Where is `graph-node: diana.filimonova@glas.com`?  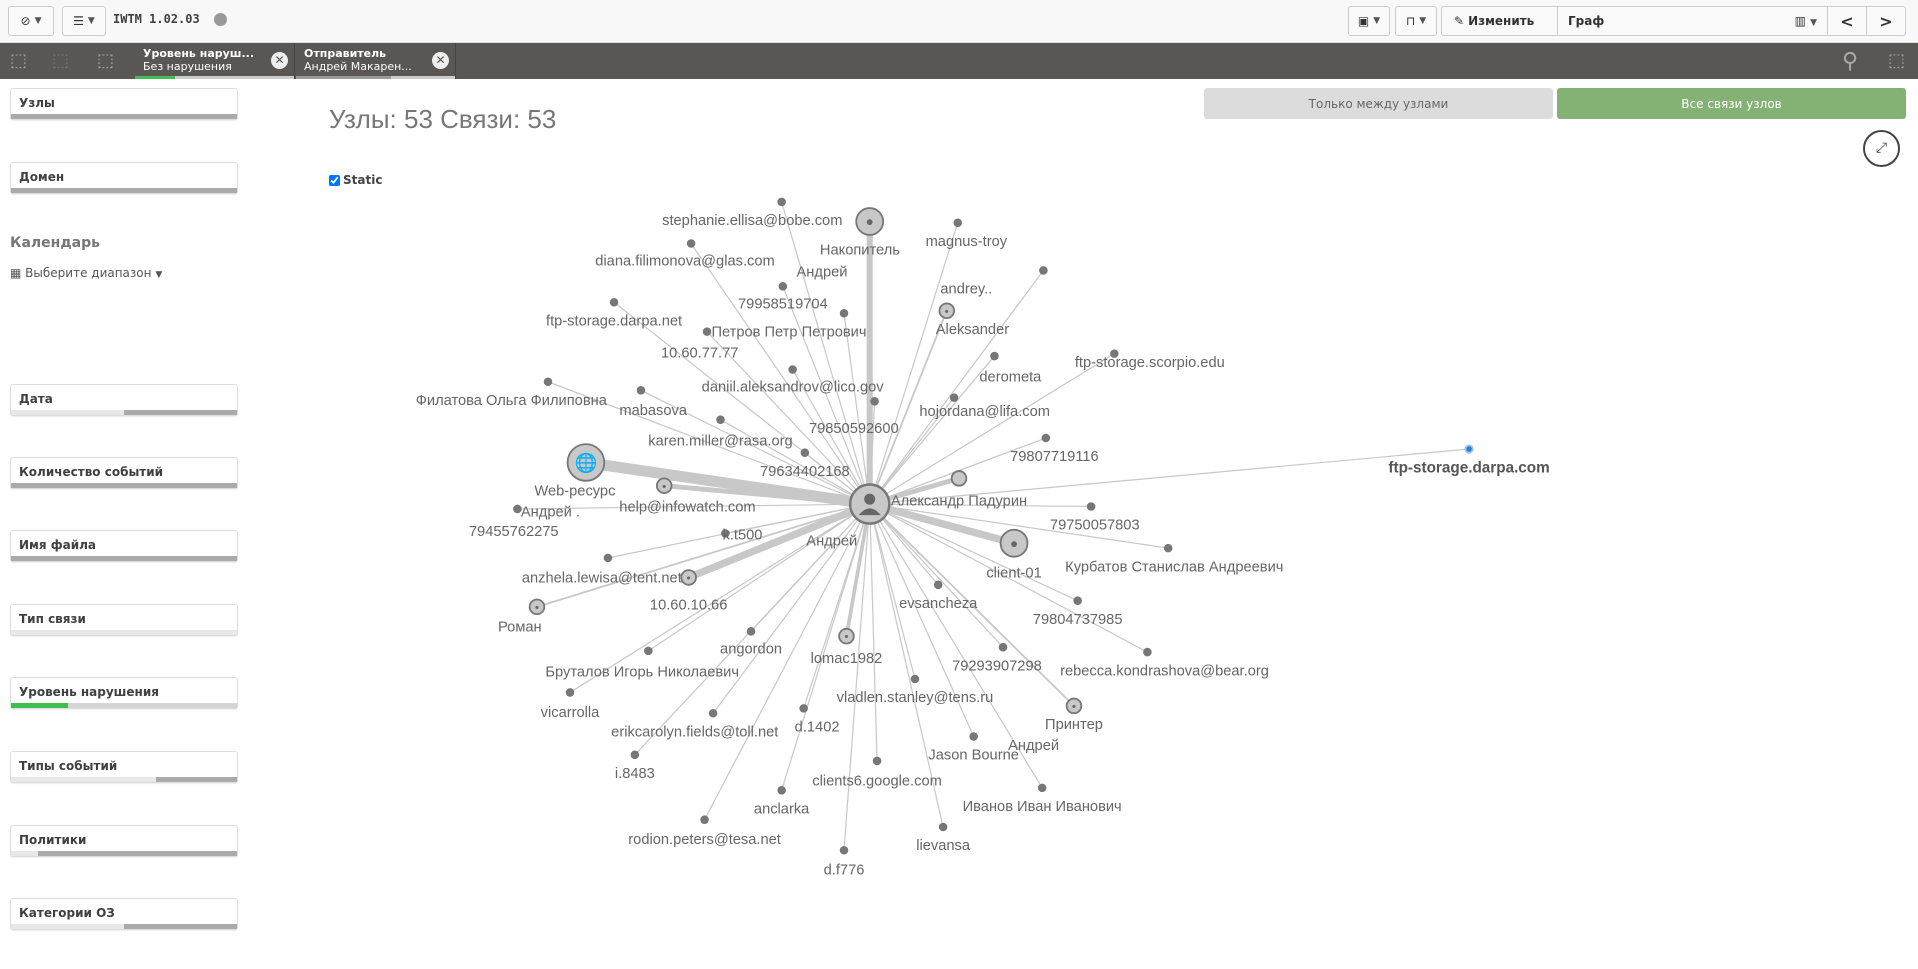
graph-node: diana.filimonova@glas.com is located at coordinates (685, 254).